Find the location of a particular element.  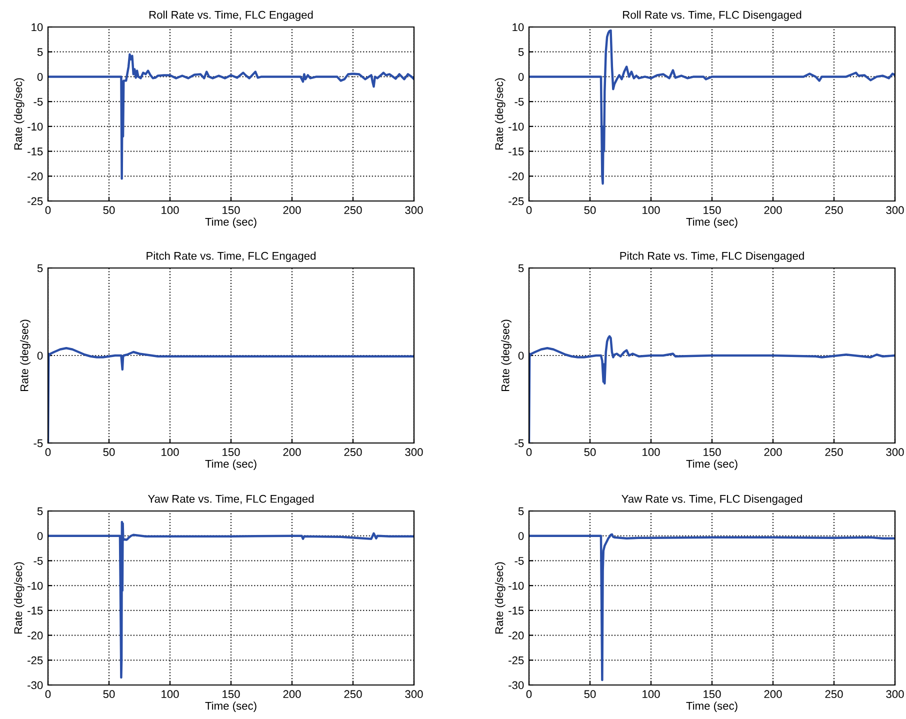

chart-title: Yaw Rate vs. Time, FLC Disengaged is located at coordinates (712, 499).